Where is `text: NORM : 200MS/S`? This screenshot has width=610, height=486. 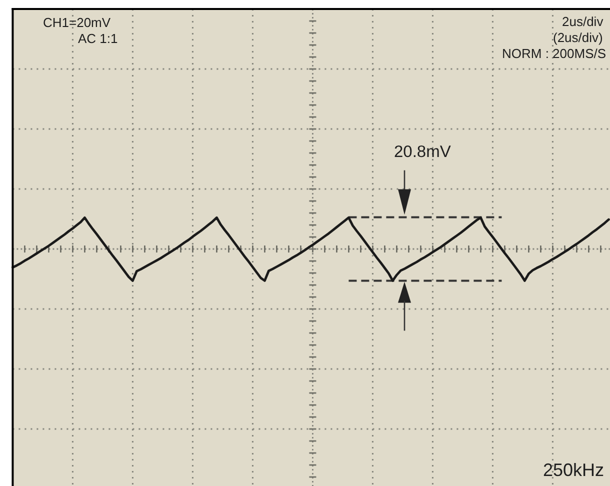 text: NORM : 200MS/S is located at coordinates (554, 53).